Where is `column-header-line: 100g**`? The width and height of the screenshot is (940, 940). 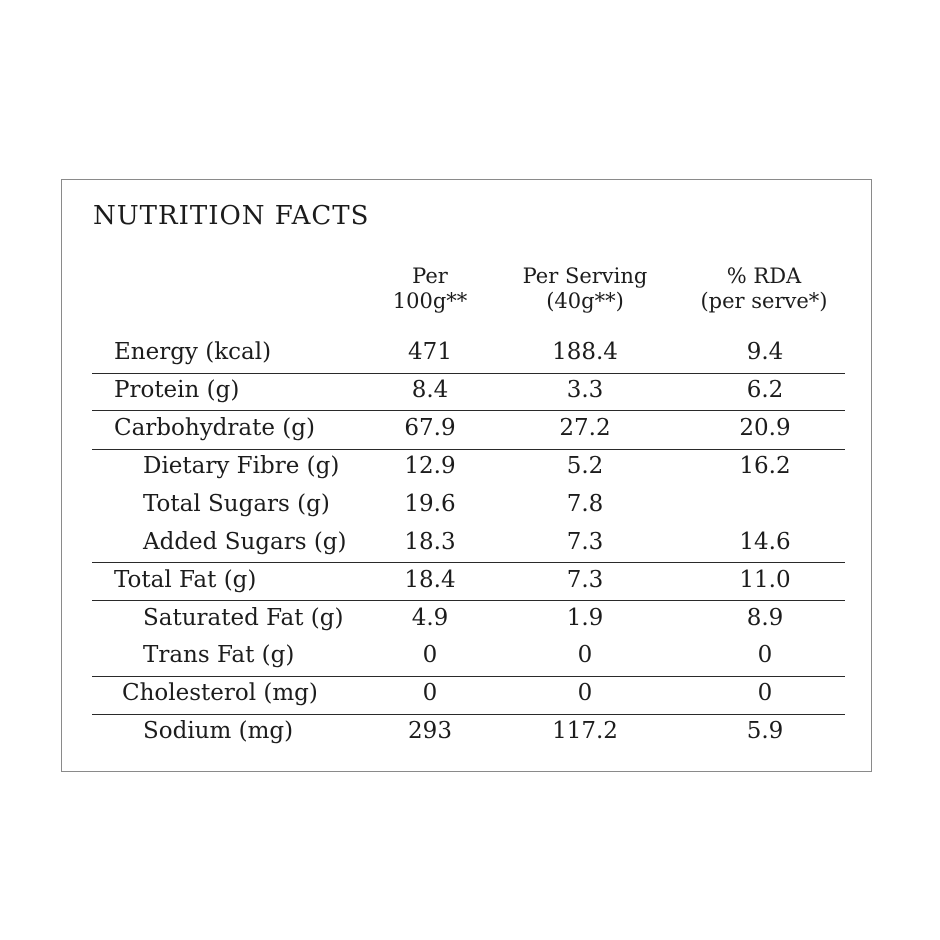
column-header-line: 100g** is located at coordinates (430, 301).